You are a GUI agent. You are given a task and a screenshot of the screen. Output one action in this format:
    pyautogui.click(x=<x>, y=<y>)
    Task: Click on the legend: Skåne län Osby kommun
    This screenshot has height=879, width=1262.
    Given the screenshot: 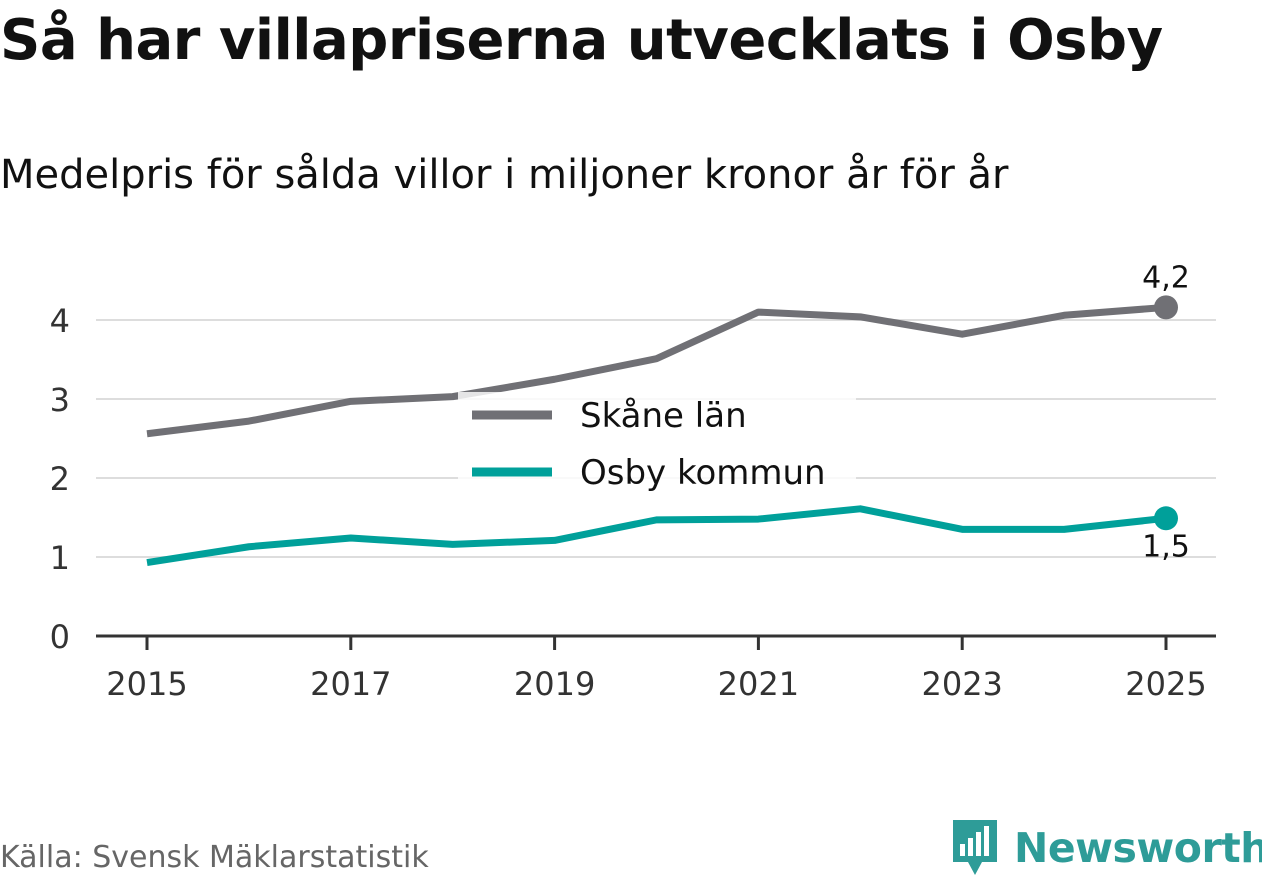 What is the action you would take?
    pyautogui.click(x=657, y=444)
    